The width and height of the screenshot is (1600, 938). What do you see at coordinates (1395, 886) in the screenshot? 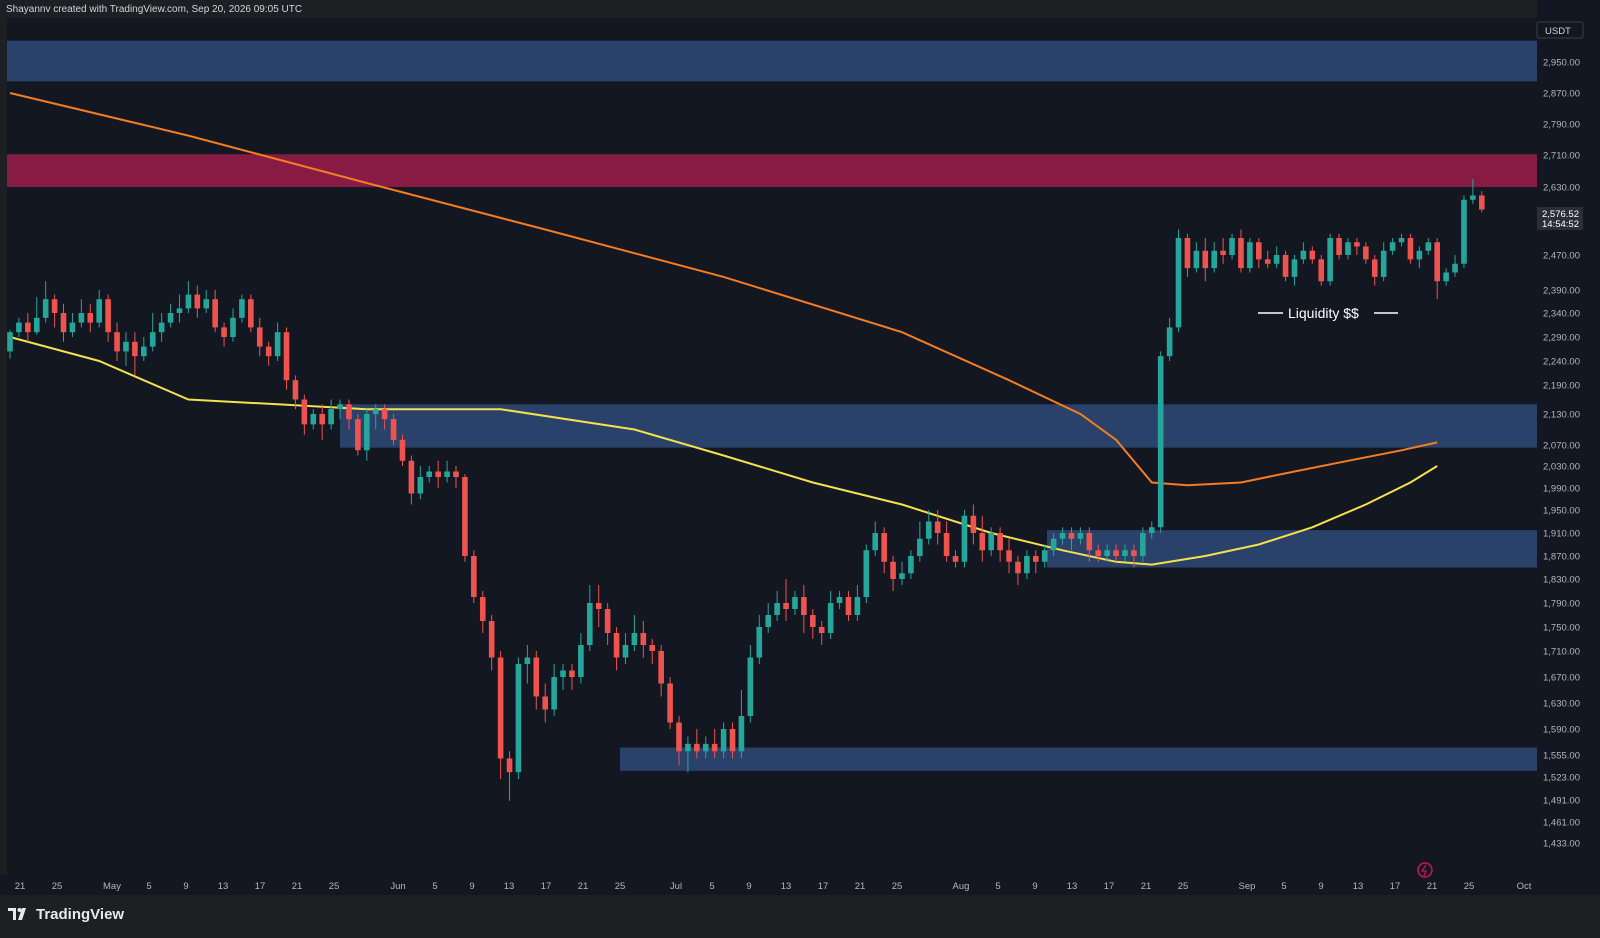
I see `x-tick-label: 17` at bounding box center [1395, 886].